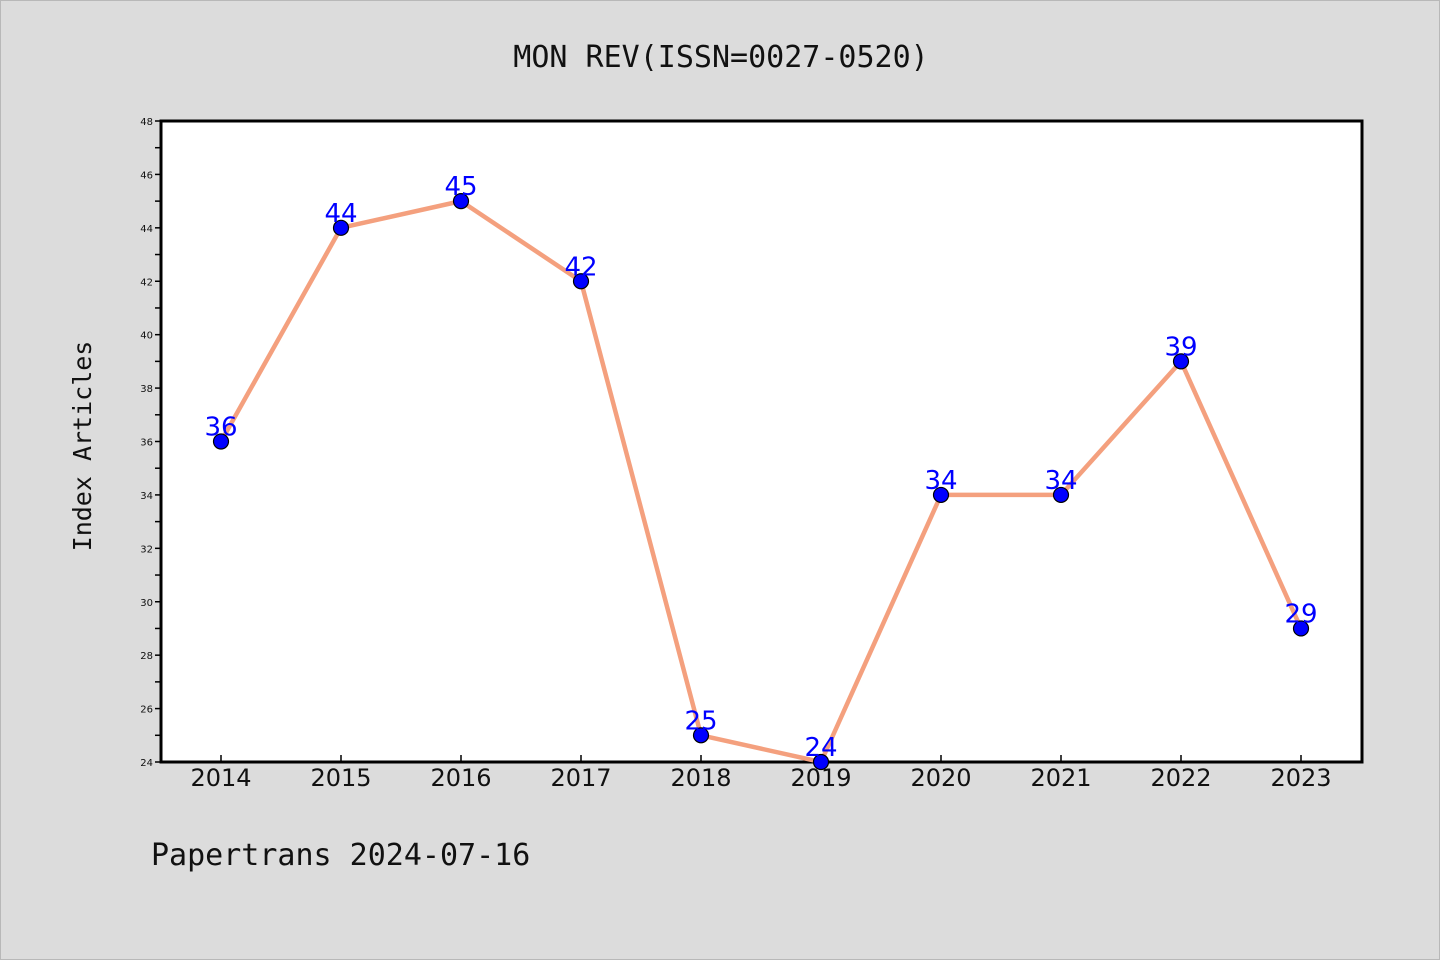 This screenshot has width=1440, height=960. What do you see at coordinates (820, 748) in the screenshot?
I see `data-label: 24` at bounding box center [820, 748].